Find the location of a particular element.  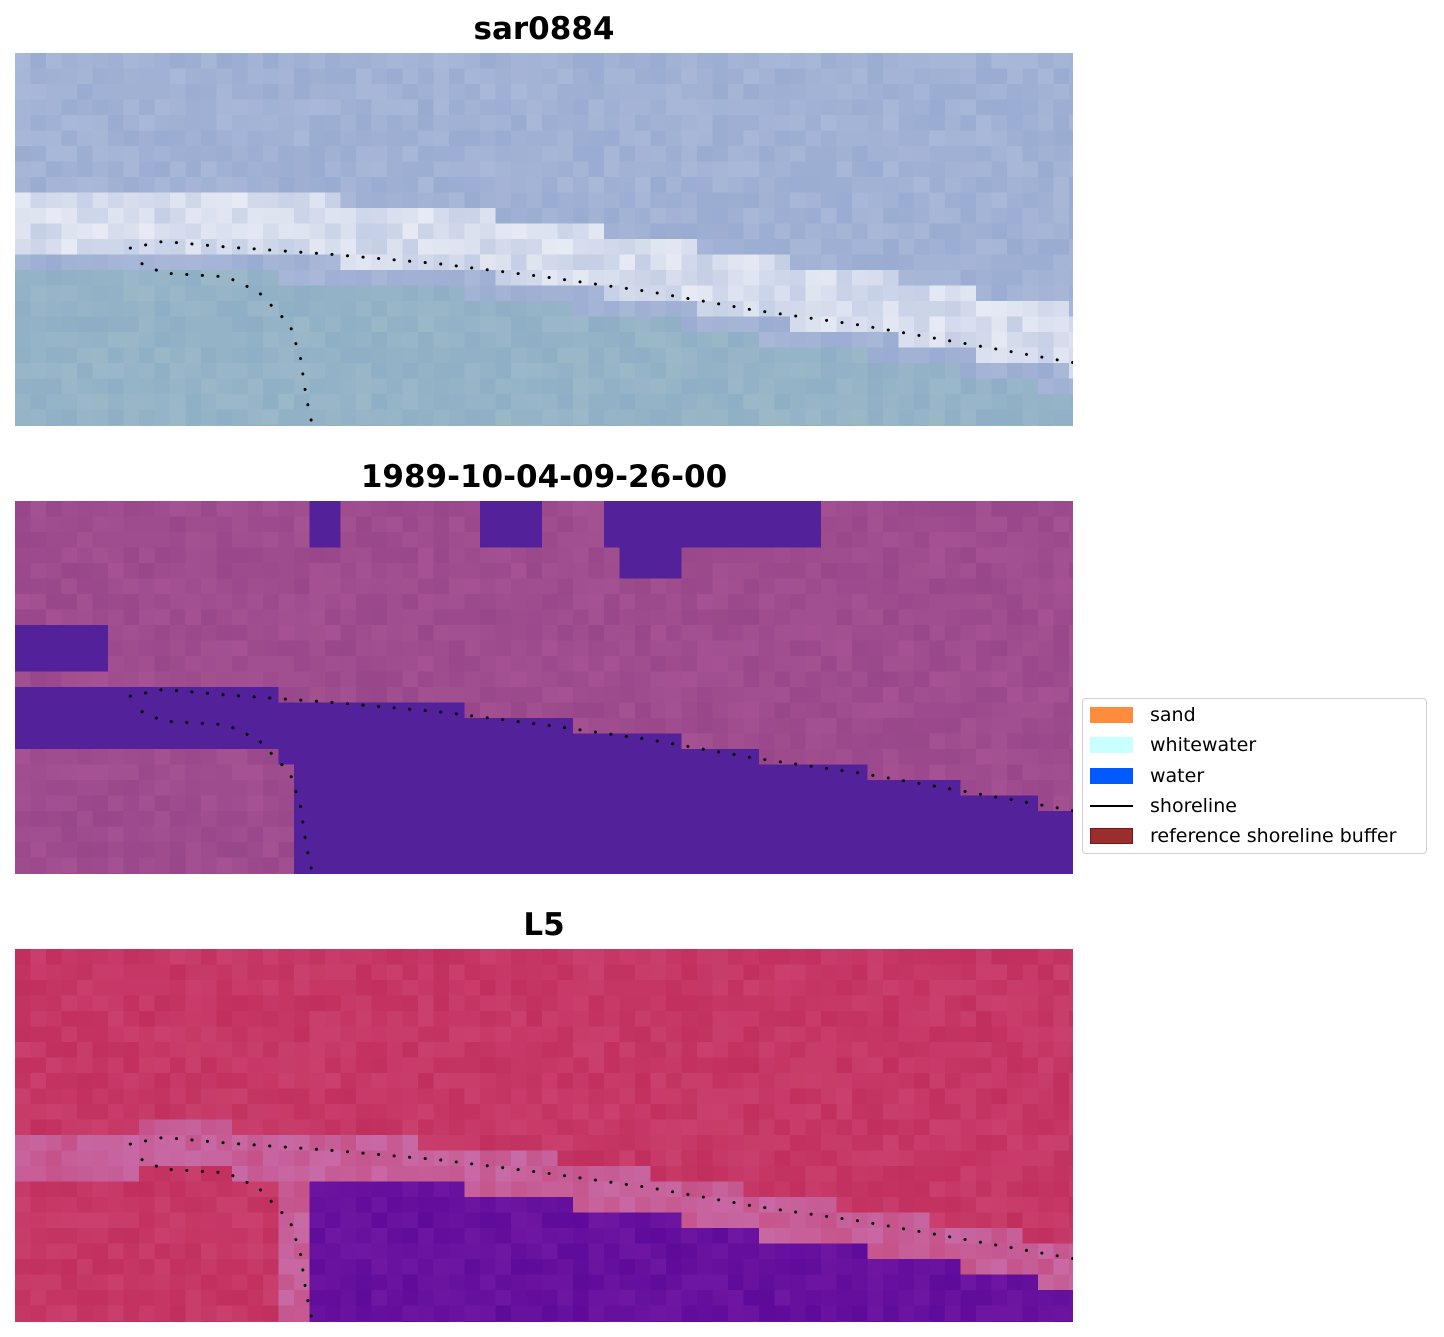

panel-title-1: sar0884 is located at coordinates (544, 29).